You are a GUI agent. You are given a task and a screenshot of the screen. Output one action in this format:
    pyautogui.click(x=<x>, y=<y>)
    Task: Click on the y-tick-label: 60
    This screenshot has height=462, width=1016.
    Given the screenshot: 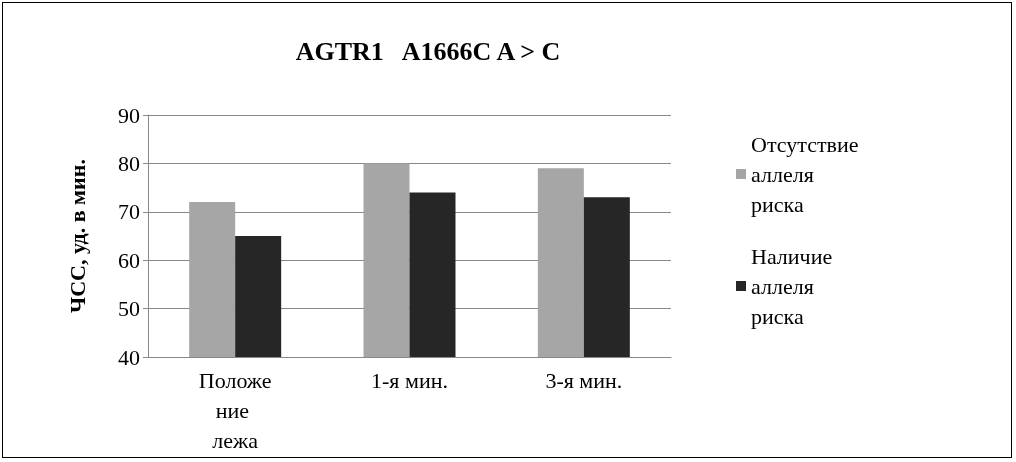 What is the action you would take?
    pyautogui.click(x=129, y=260)
    